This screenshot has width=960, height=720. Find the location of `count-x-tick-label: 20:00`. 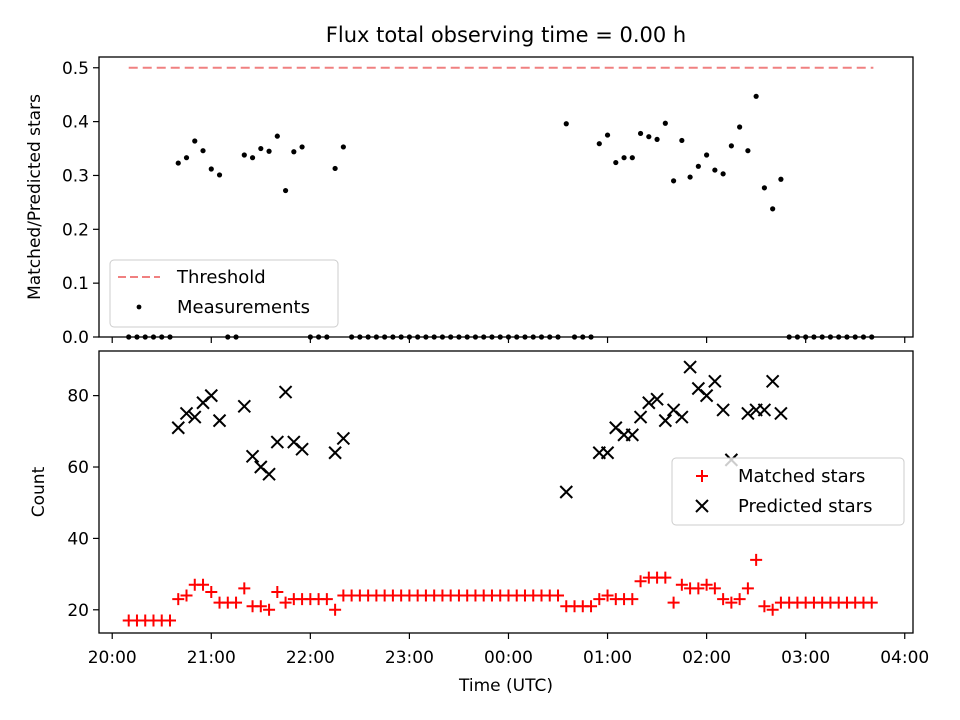

count-x-tick-label: 20:00 is located at coordinates (112, 658).